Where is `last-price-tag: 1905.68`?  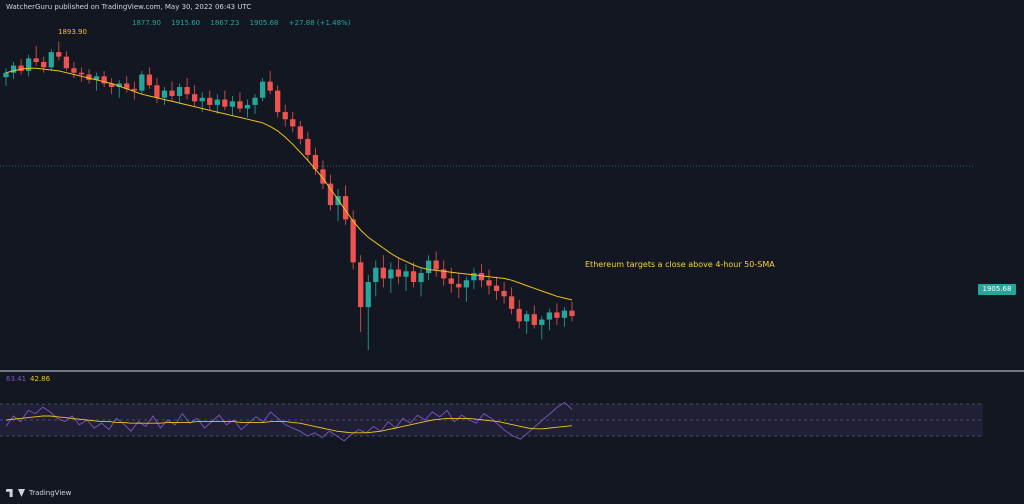 last-price-tag: 1905.68 is located at coordinates (997, 289).